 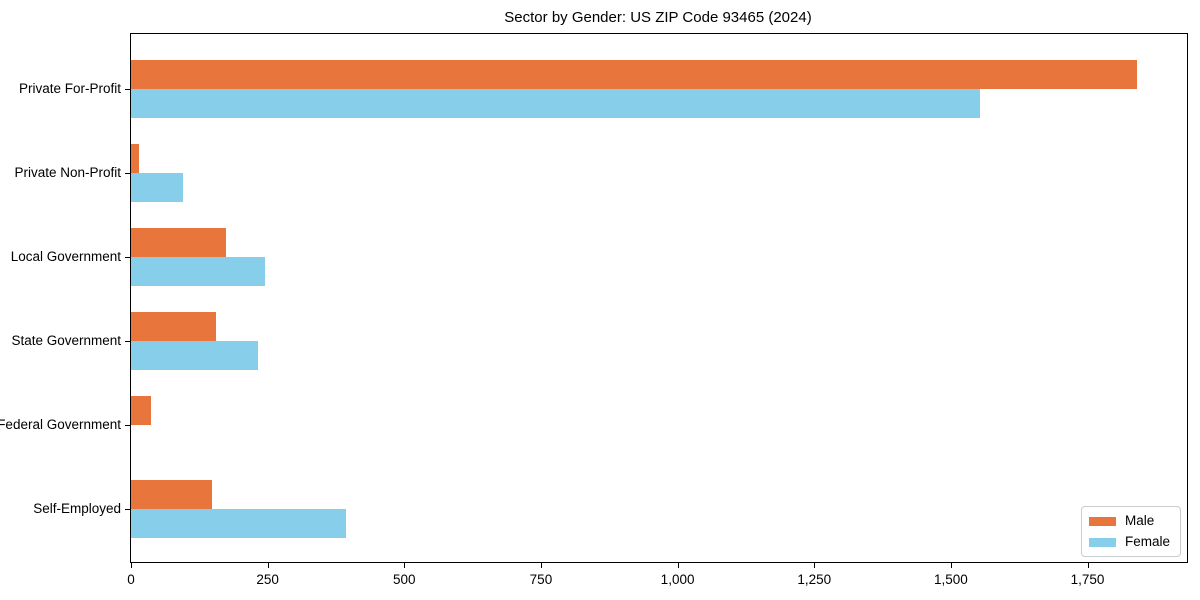 What do you see at coordinates (65, 256) in the screenshot?
I see `y-tick-label-local-government: Local Government` at bounding box center [65, 256].